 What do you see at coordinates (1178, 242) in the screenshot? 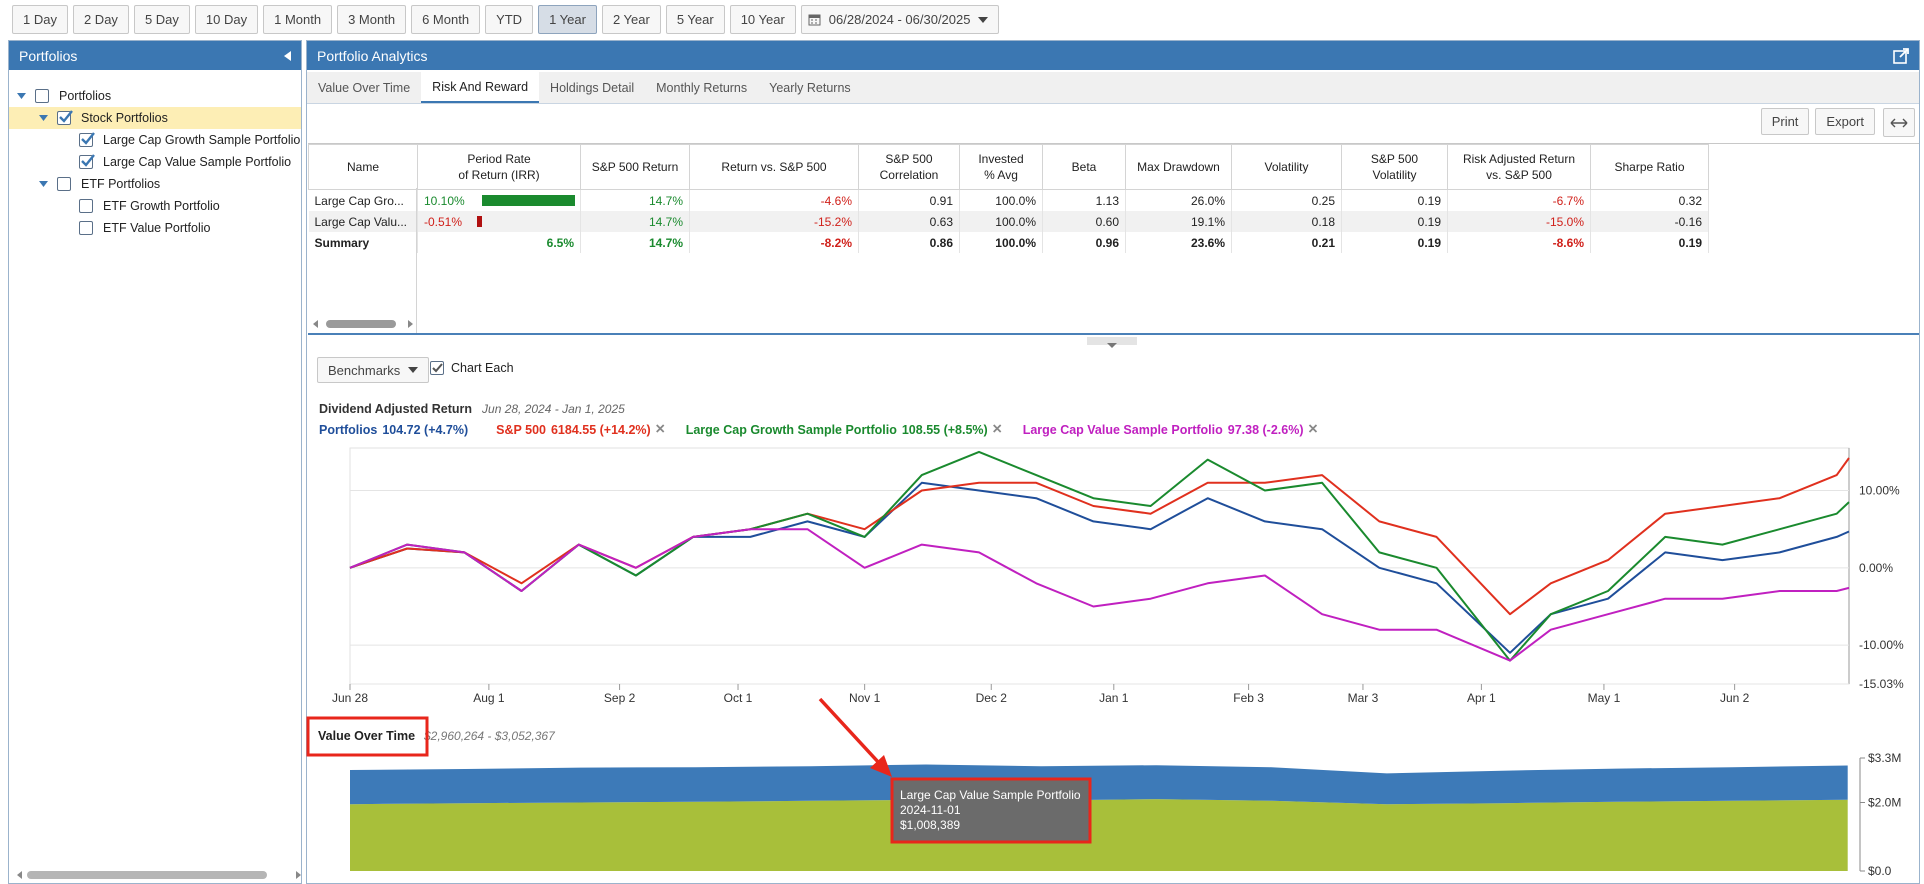
I see `cell: 23.6%` at bounding box center [1178, 242].